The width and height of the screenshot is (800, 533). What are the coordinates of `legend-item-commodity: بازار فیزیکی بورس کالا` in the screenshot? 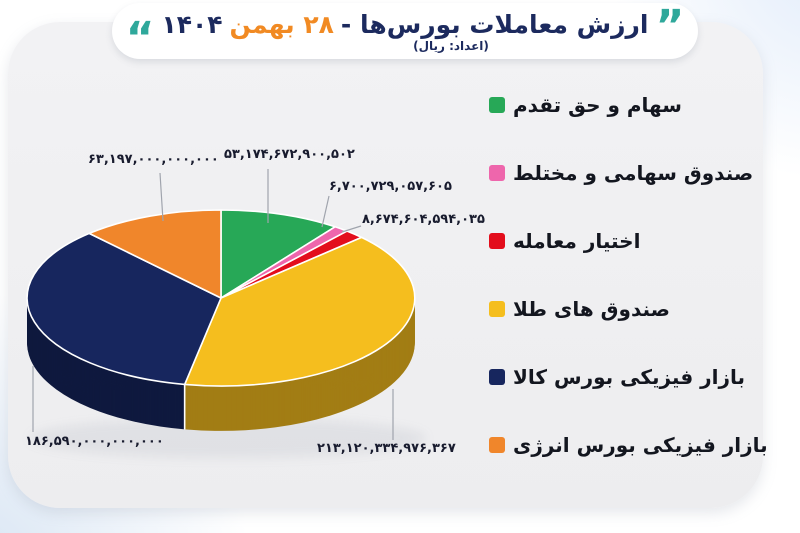 It's located at (628, 377).